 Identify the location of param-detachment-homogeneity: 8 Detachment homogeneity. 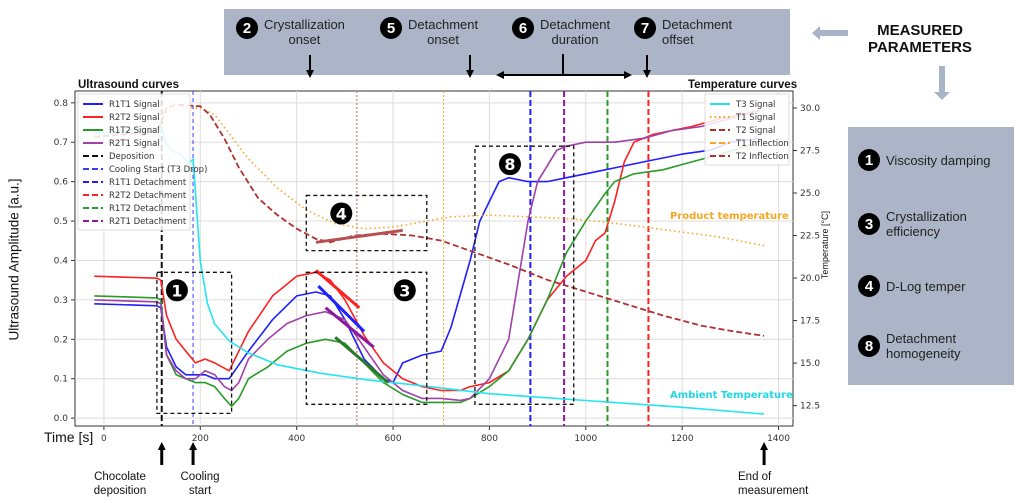
(909, 346).